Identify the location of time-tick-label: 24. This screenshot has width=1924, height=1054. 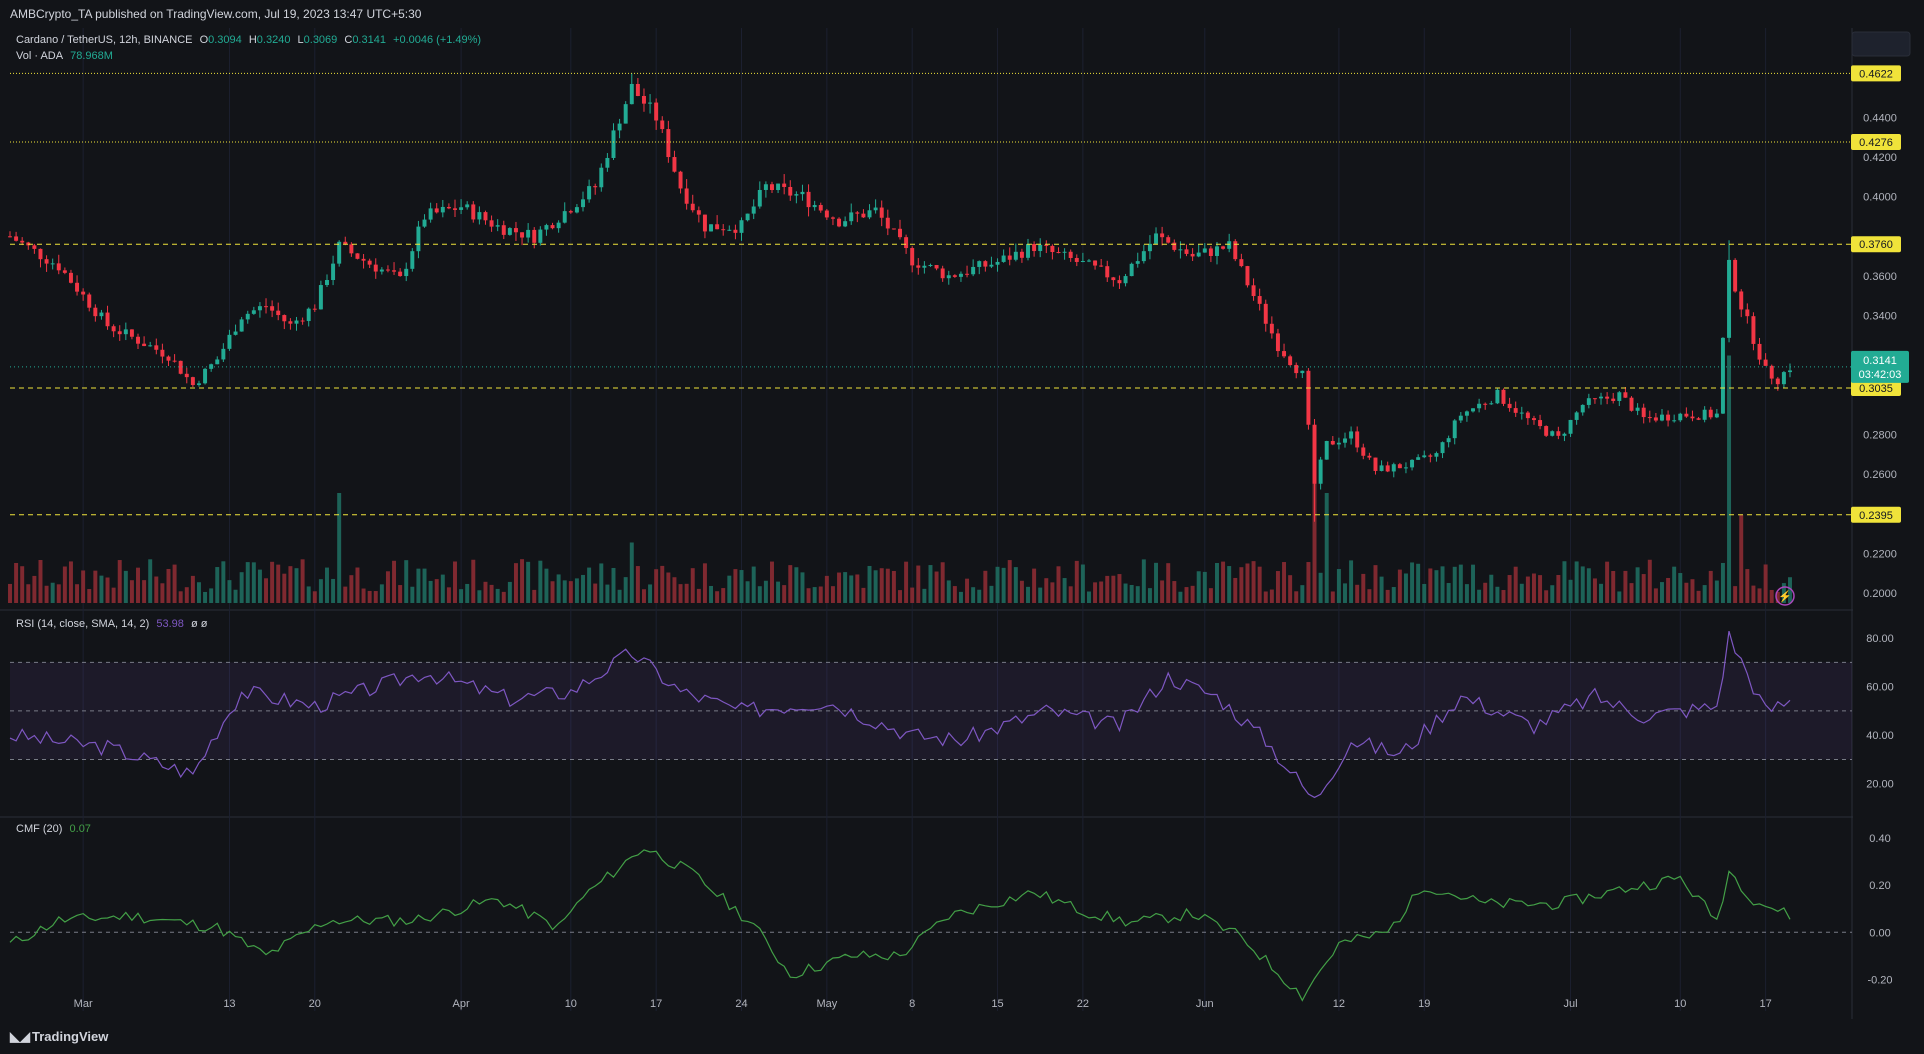
(741, 1004).